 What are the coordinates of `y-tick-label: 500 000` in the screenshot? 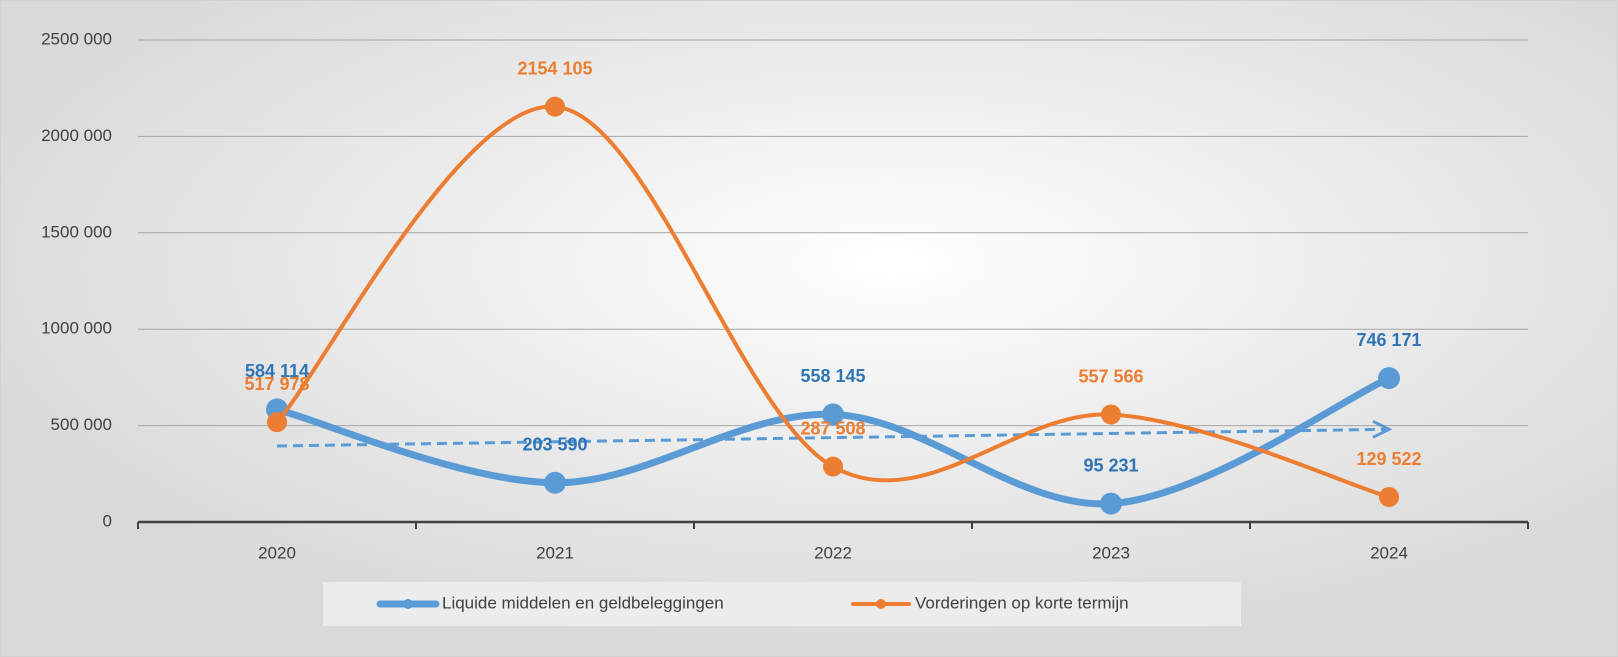 It's located at (81, 424).